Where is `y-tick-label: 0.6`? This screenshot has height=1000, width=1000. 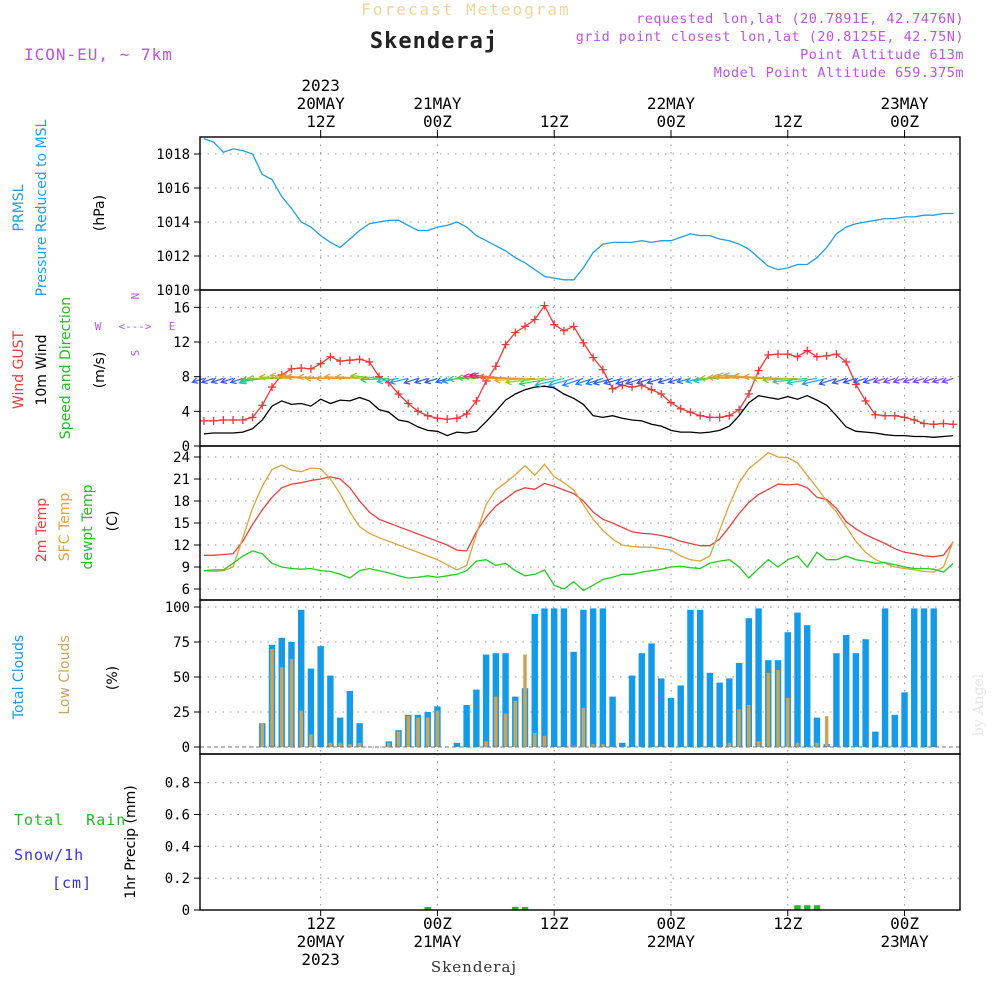 y-tick-label: 0.6 is located at coordinates (177, 815).